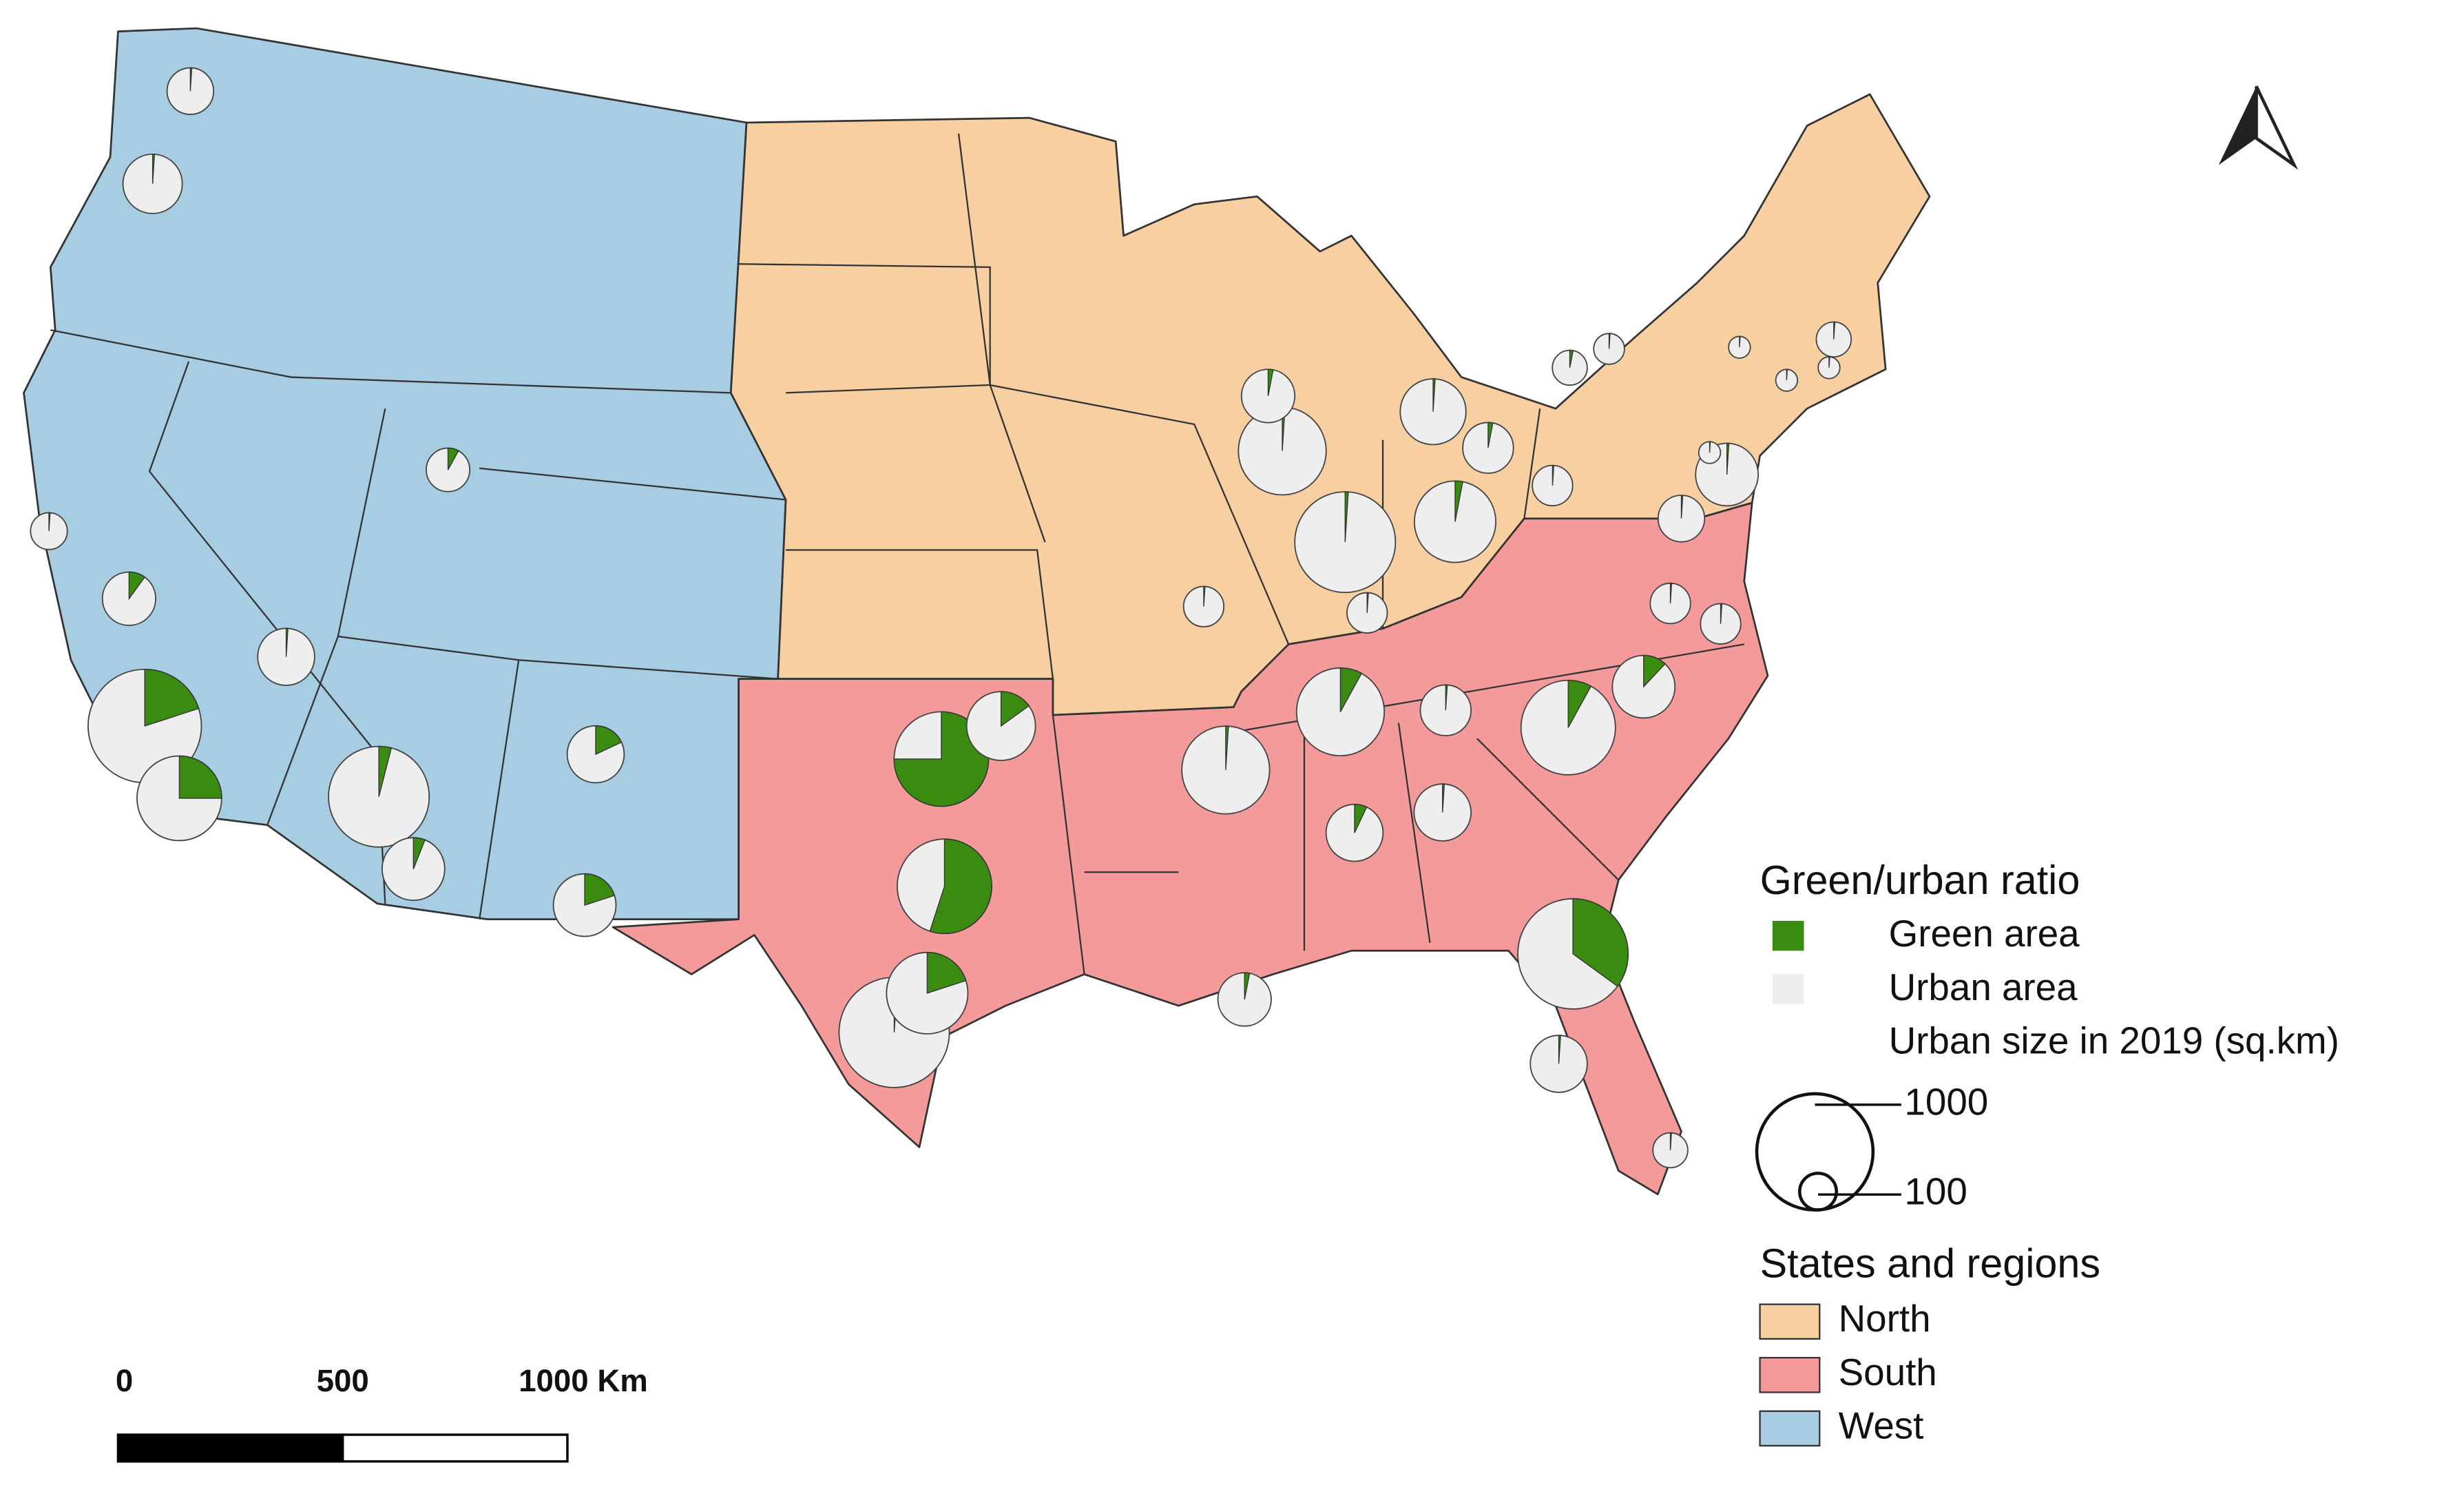 This screenshot has width=2464, height=1485. I want to click on size-legend-label: 1000, so click(1946, 1101).